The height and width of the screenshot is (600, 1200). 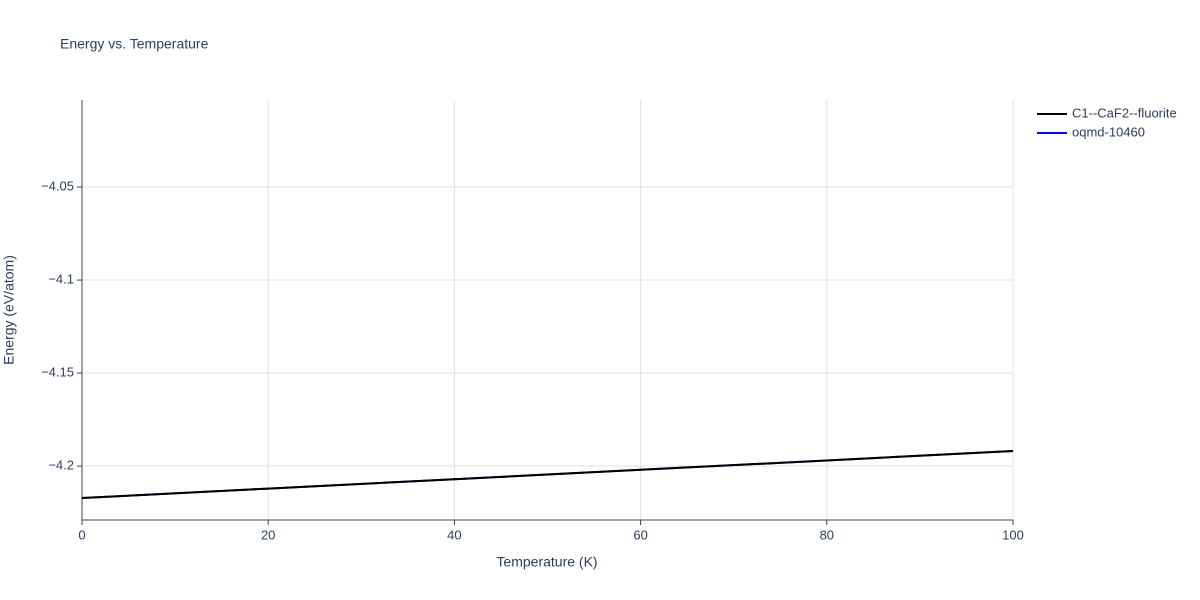 What do you see at coordinates (134, 44) in the screenshot?
I see `chart-title: Energy vs. Temperature` at bounding box center [134, 44].